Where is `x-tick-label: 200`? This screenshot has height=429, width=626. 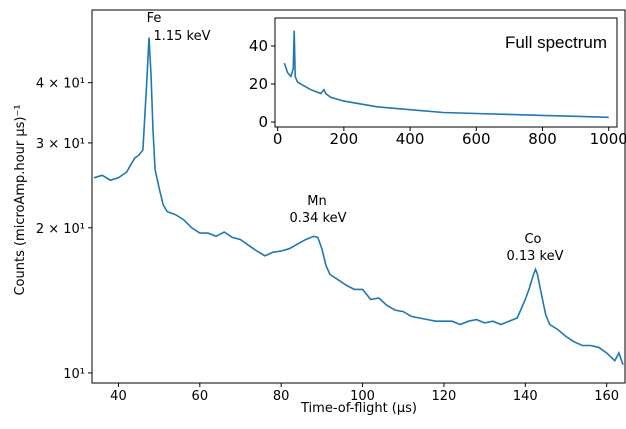
x-tick-label: 200 is located at coordinates (344, 139).